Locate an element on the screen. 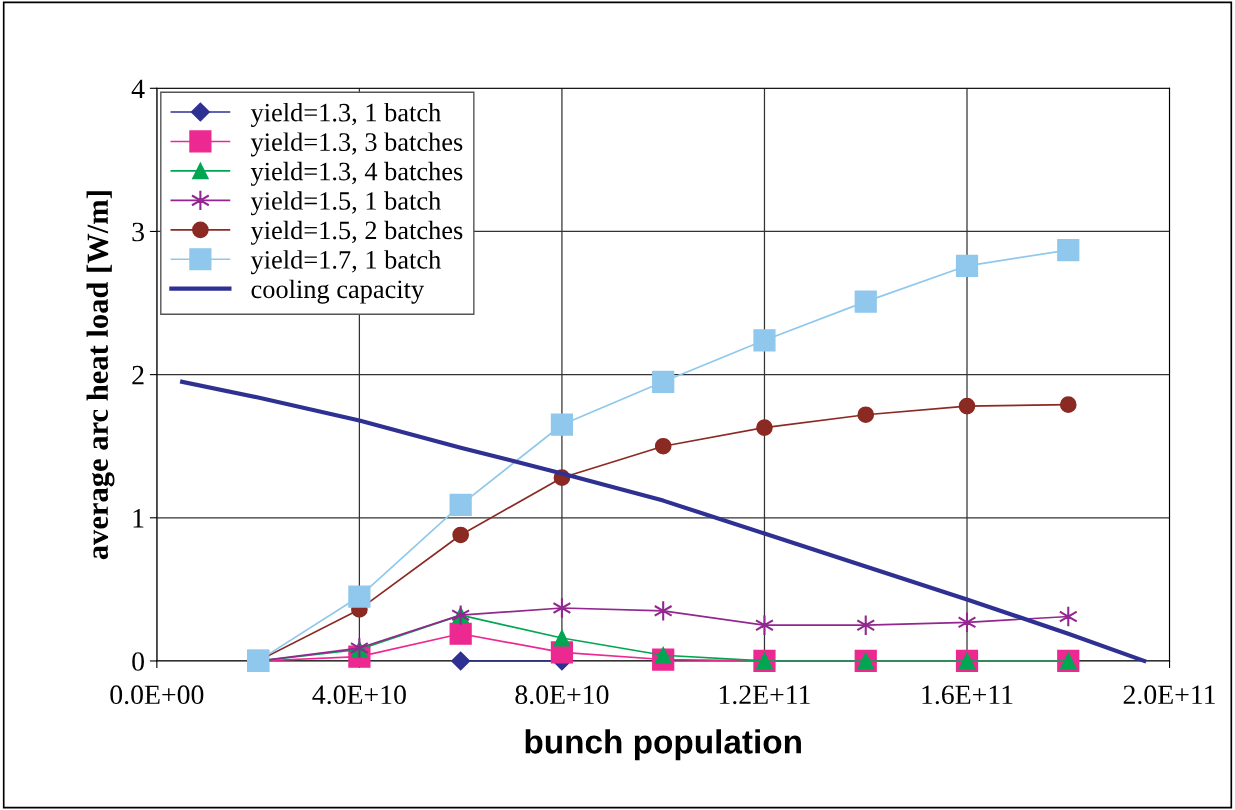 This screenshot has height=810, width=1235. legend-label: cooling capacity is located at coordinates (338, 291).